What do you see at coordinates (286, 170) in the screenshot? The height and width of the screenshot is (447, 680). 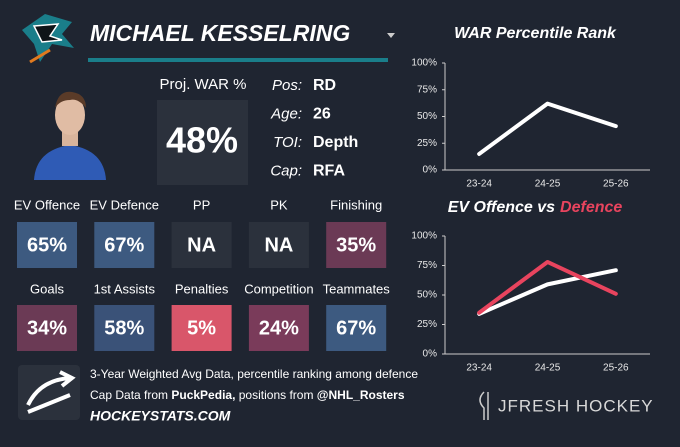 I see `bio-label: Cap:` at bounding box center [286, 170].